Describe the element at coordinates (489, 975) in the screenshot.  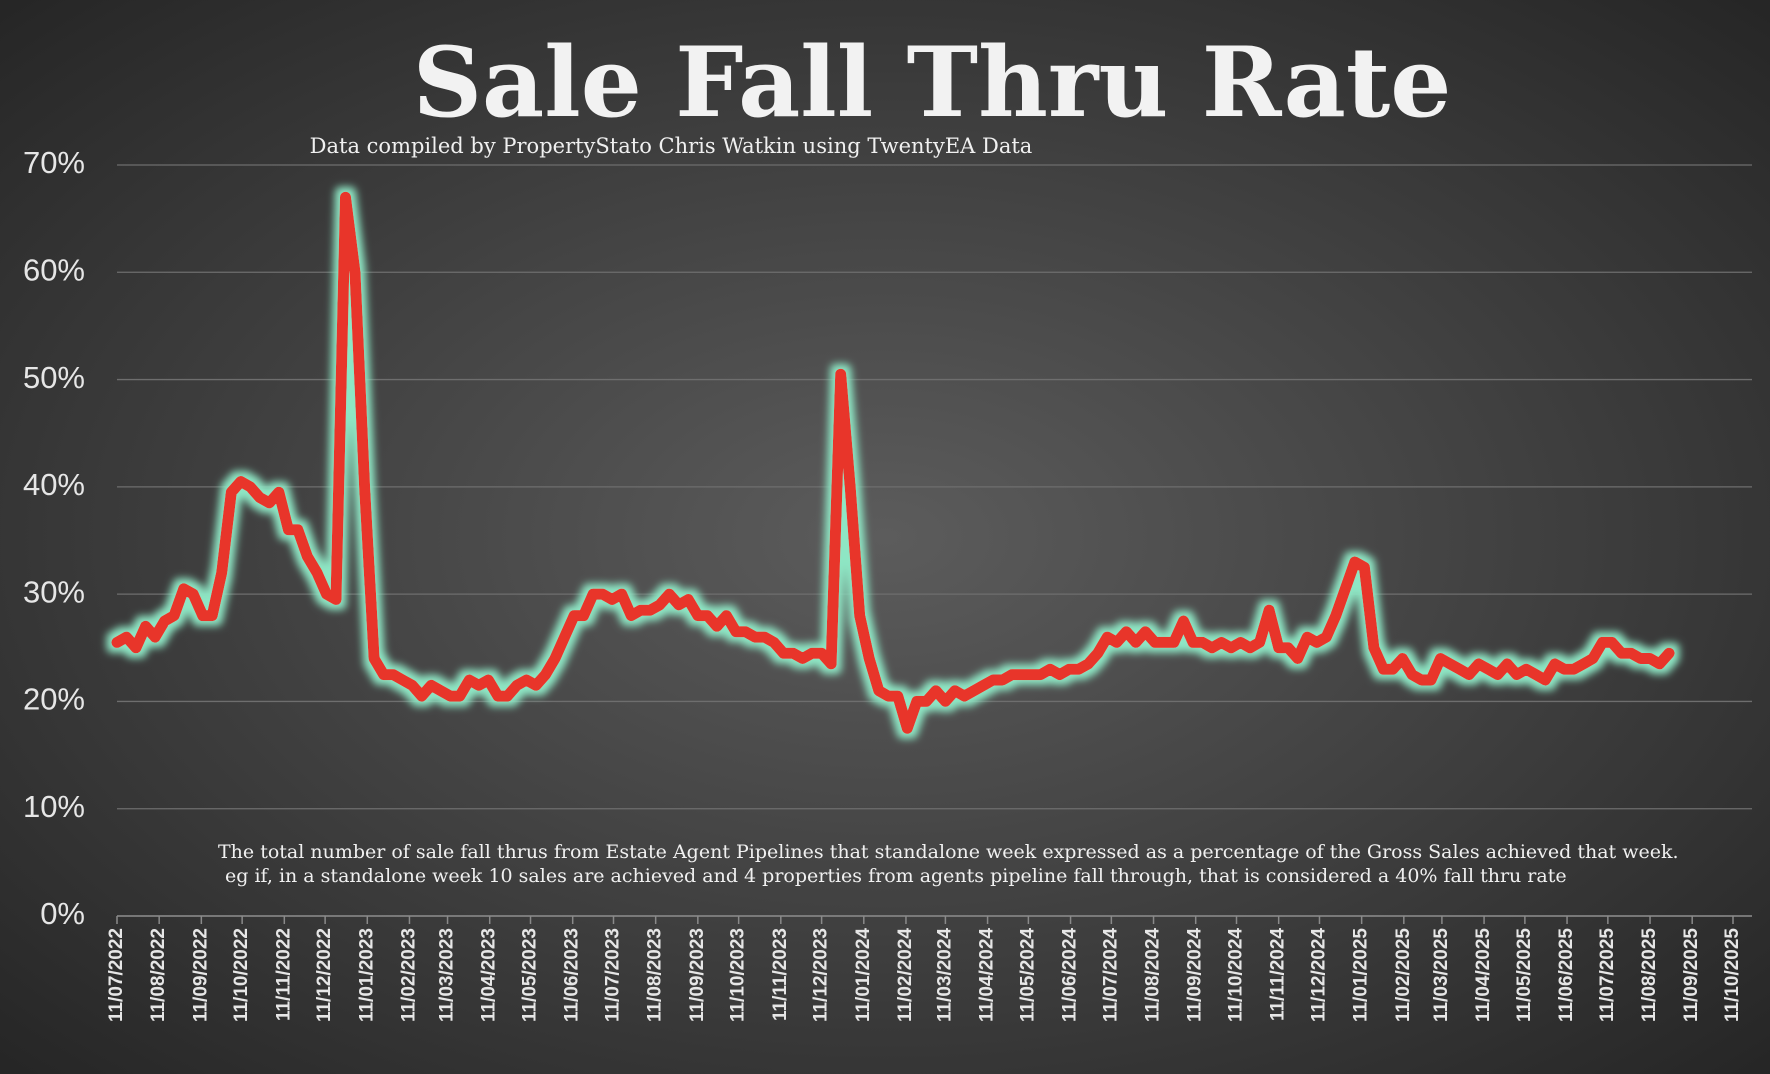
I see `x-tick-label: 11/04/2023` at that location.